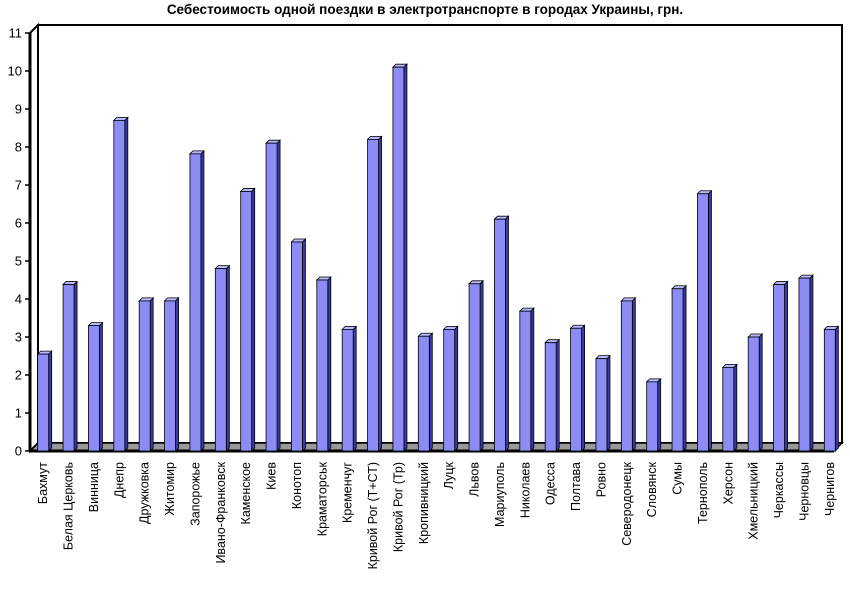  Describe the element at coordinates (18, 223) in the screenshot. I see `y-tick-label: 6` at that location.